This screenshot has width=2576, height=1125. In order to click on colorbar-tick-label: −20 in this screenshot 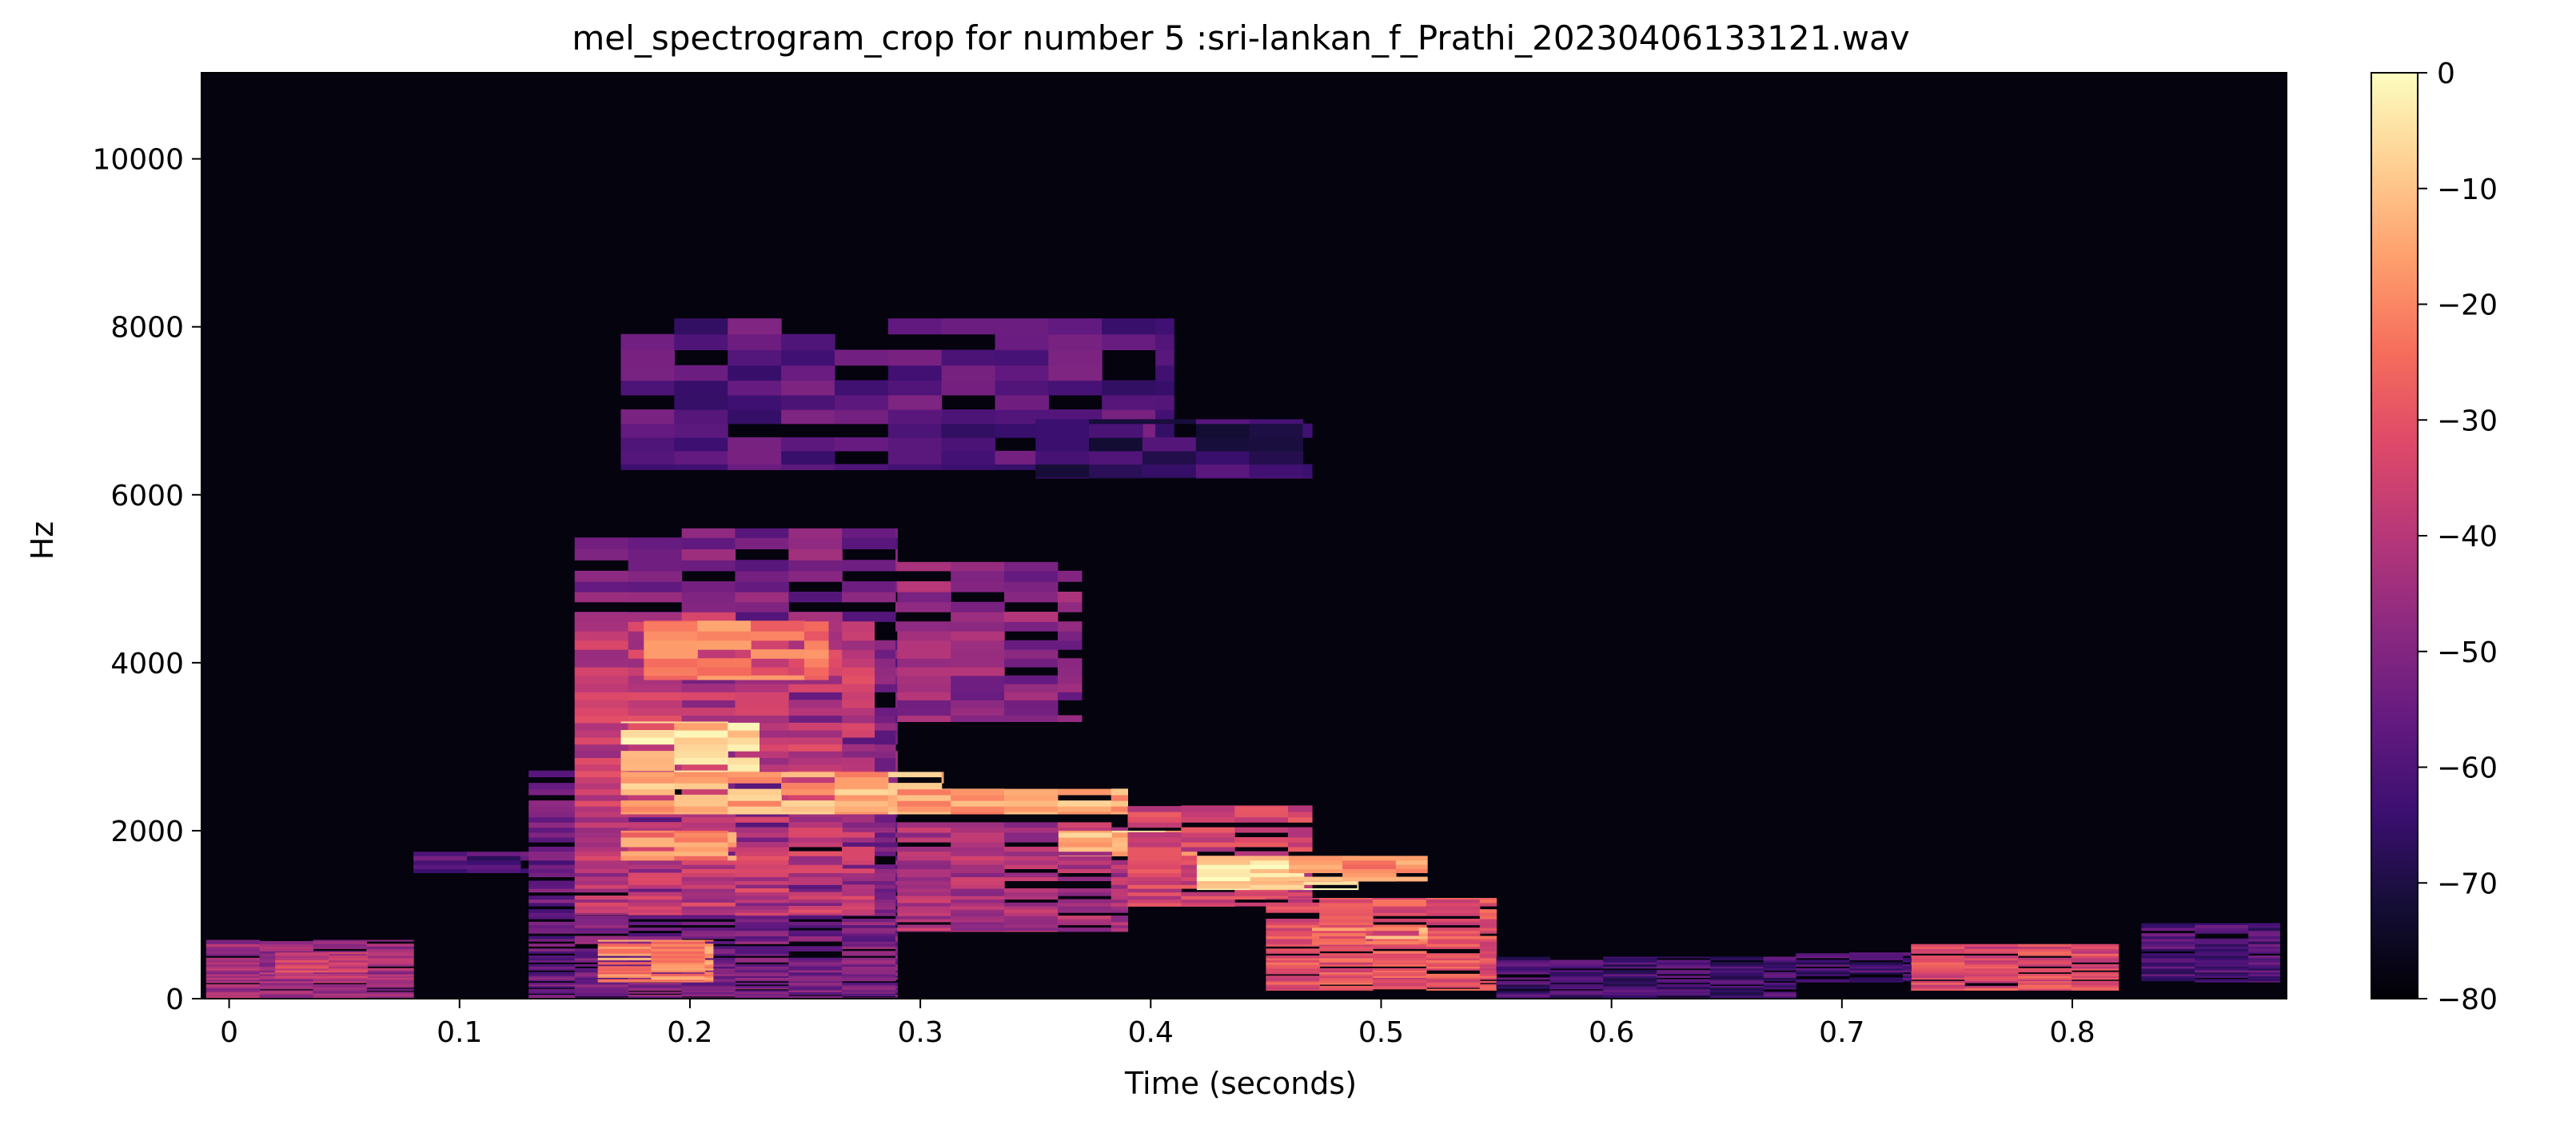, I will do `click(2467, 305)`.